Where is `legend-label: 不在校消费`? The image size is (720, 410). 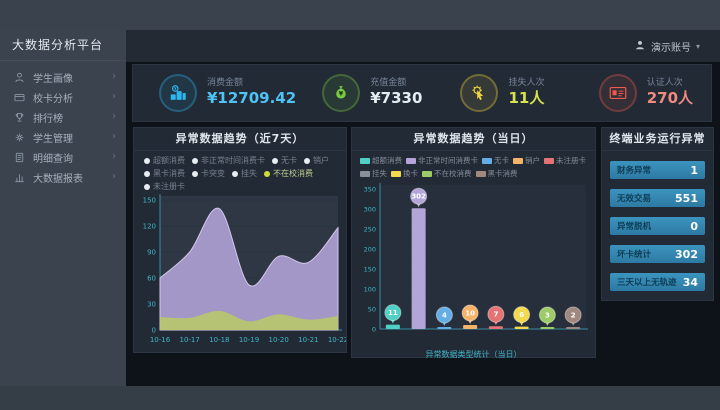
legend-label: 不在校消费 is located at coordinates (453, 173).